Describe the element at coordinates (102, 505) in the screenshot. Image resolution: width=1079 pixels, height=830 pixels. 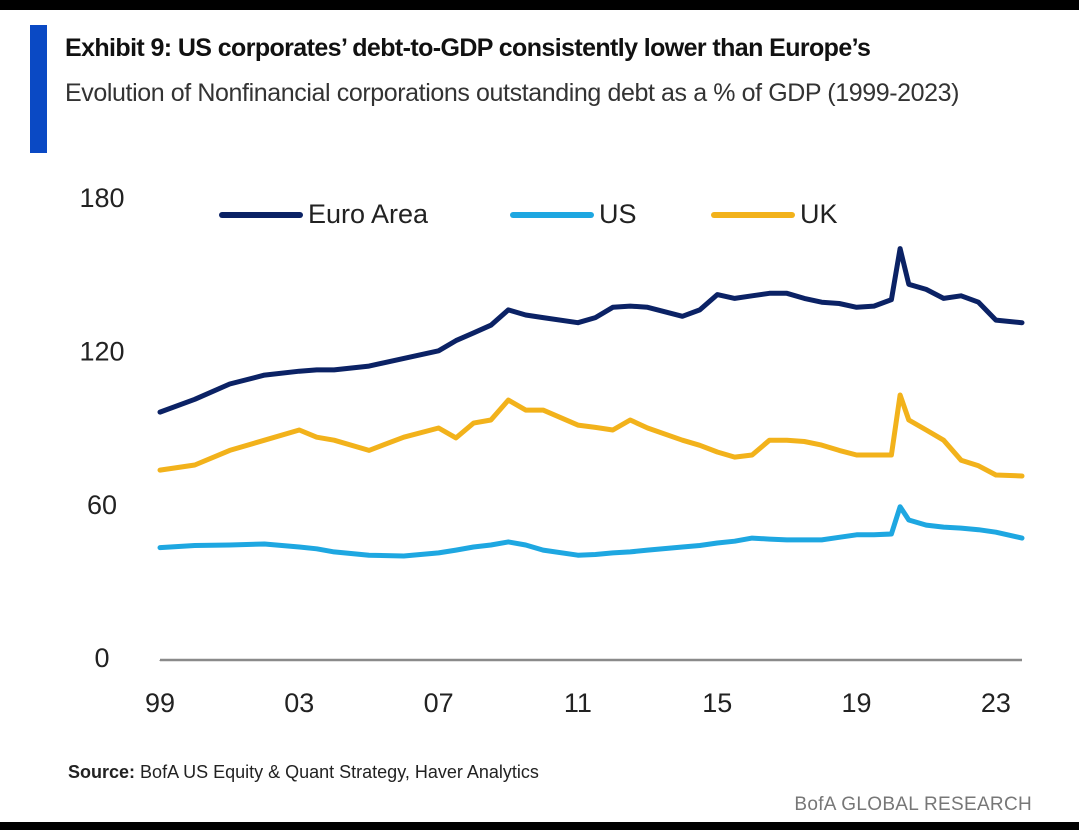
I see `y-tick-label: 60` at that location.